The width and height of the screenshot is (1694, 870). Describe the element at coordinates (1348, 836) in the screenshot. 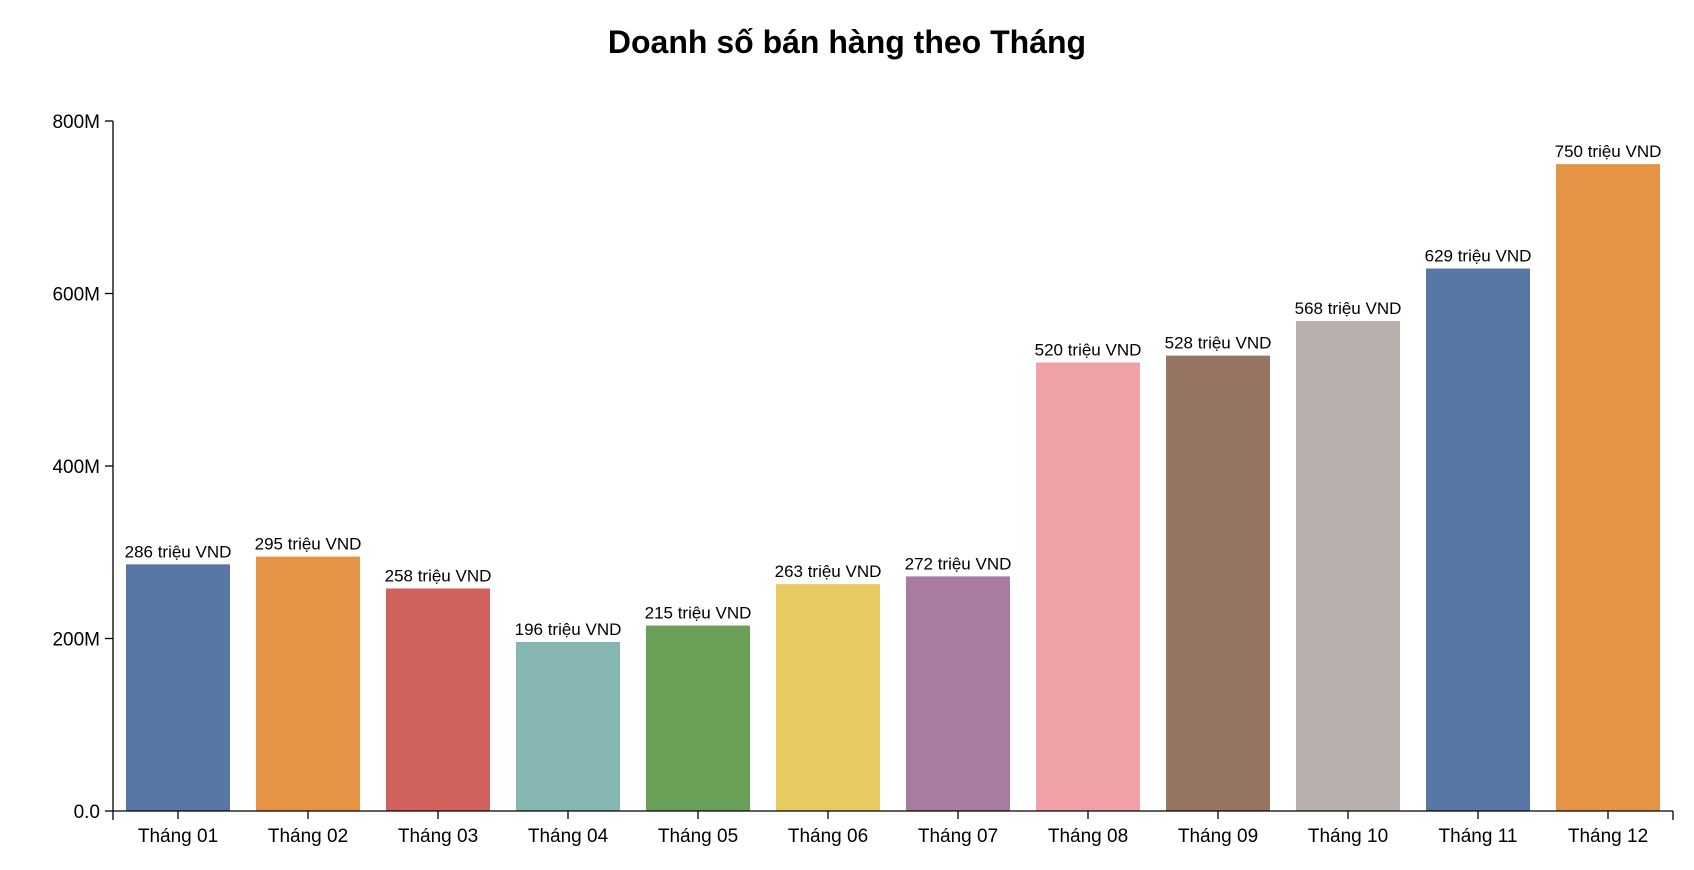

I see `x-tick-label-10: Tháng 10` at that location.